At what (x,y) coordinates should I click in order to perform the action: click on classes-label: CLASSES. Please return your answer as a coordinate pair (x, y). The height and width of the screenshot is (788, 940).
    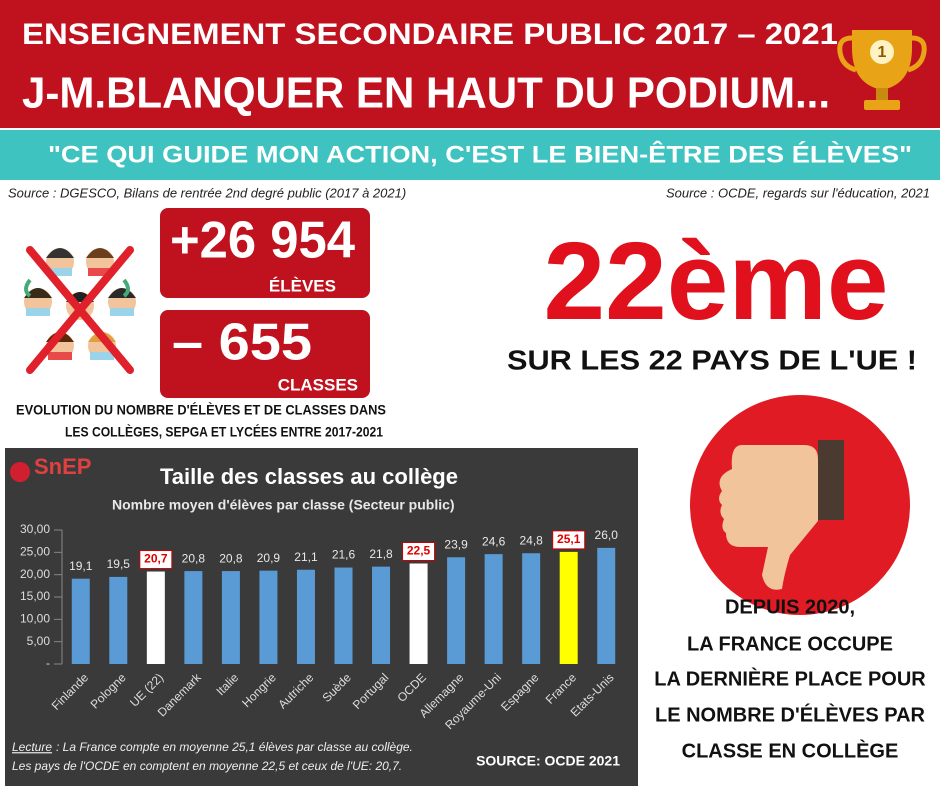
    Looking at the image, I should click on (318, 384).